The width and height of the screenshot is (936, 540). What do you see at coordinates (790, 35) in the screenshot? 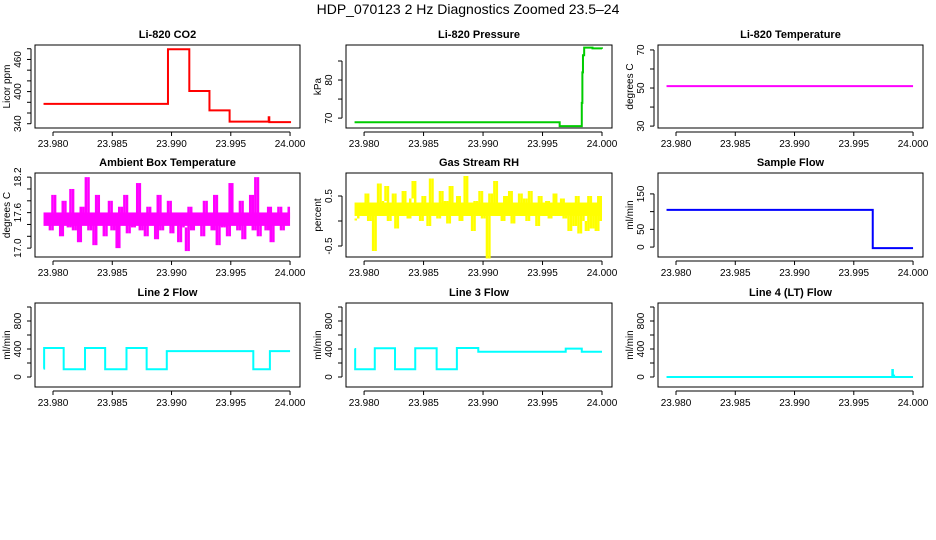
I see `panel-title: Li-820 Temperature` at bounding box center [790, 35].